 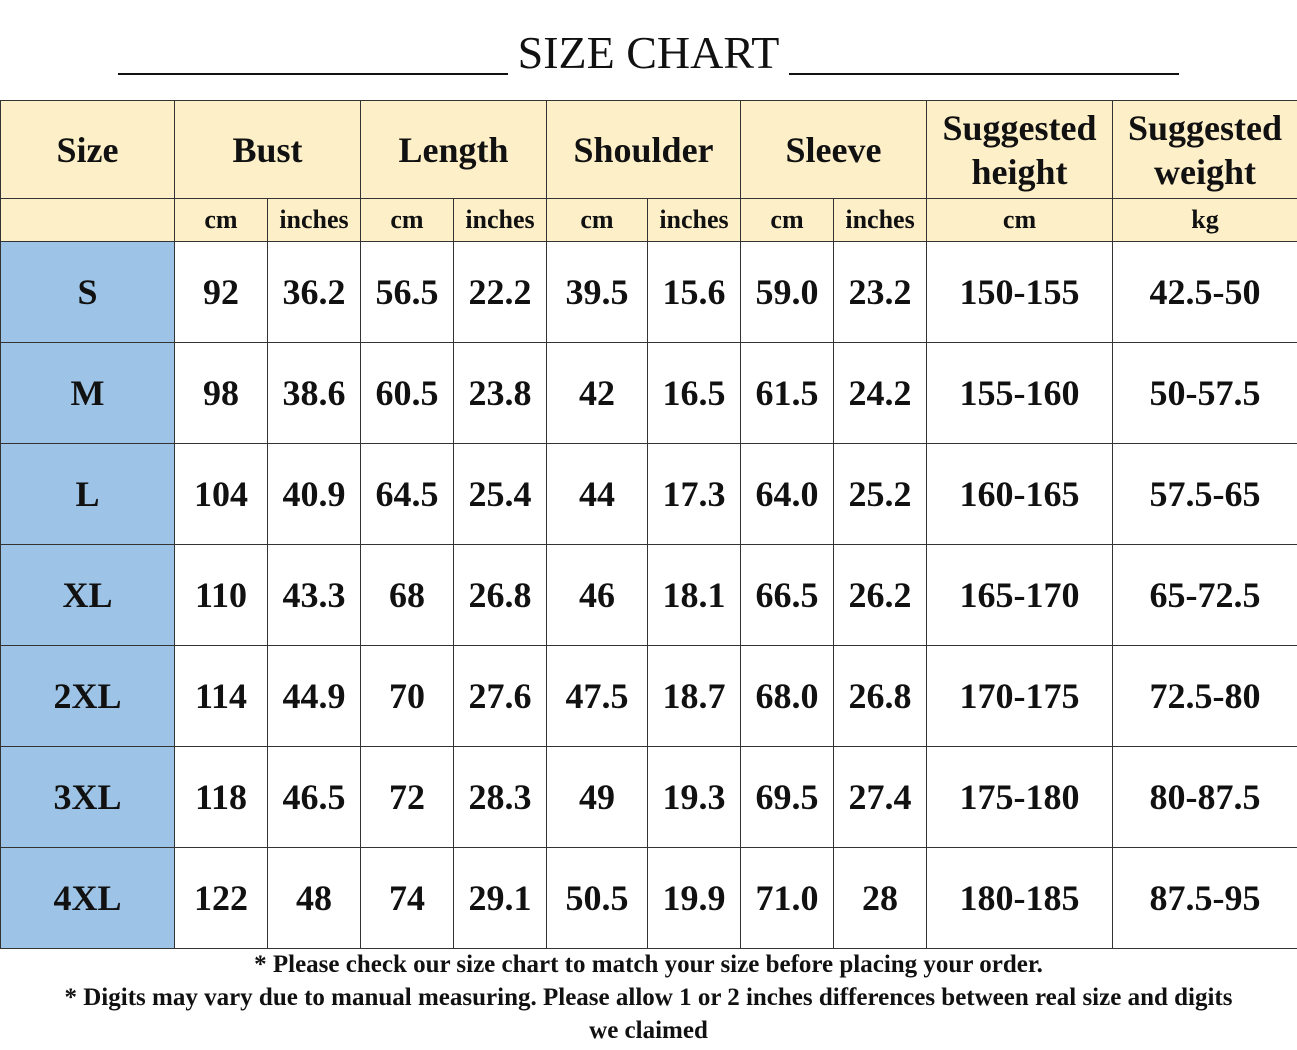 What do you see at coordinates (597, 292) in the screenshot?
I see `measurement-cell: 39.5` at bounding box center [597, 292].